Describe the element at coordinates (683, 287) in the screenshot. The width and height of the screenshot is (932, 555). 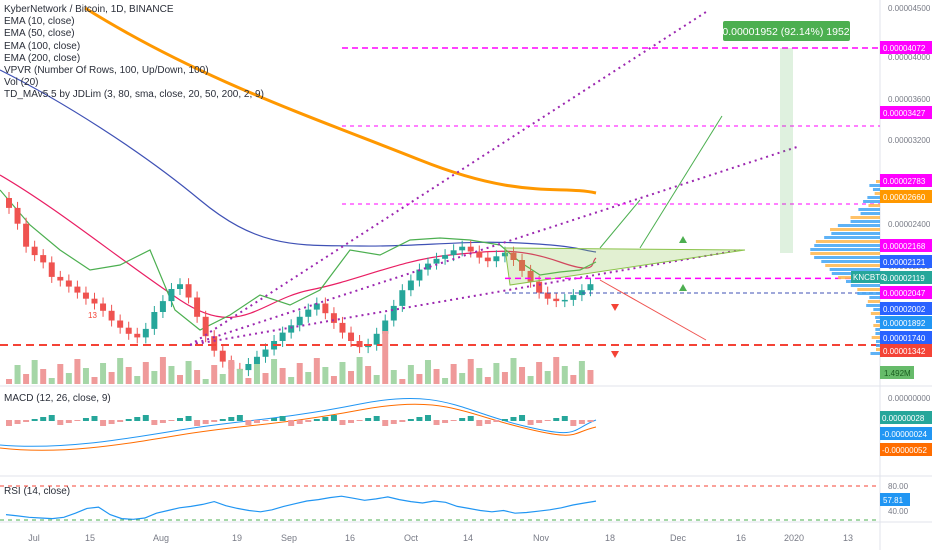
I see `buy-arrow-icon` at that location.